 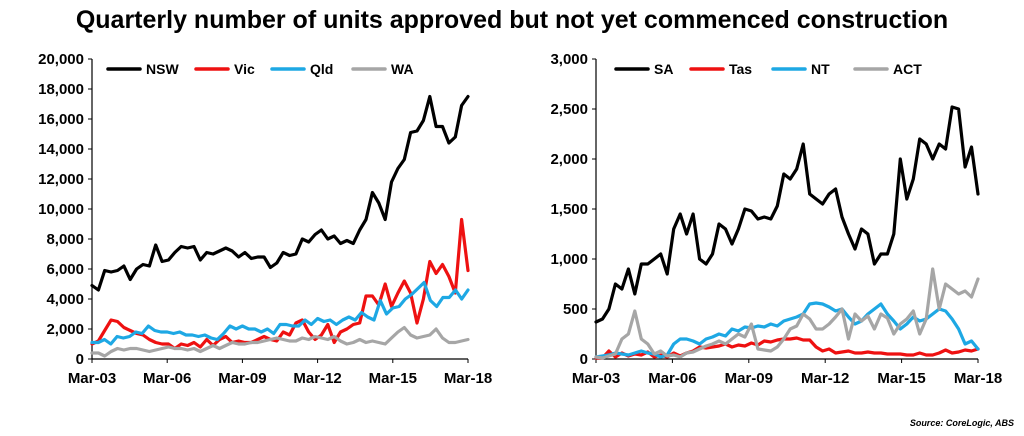 What do you see at coordinates (61, 209) in the screenshot?
I see `left-y-tick-label: 10,000` at bounding box center [61, 209].